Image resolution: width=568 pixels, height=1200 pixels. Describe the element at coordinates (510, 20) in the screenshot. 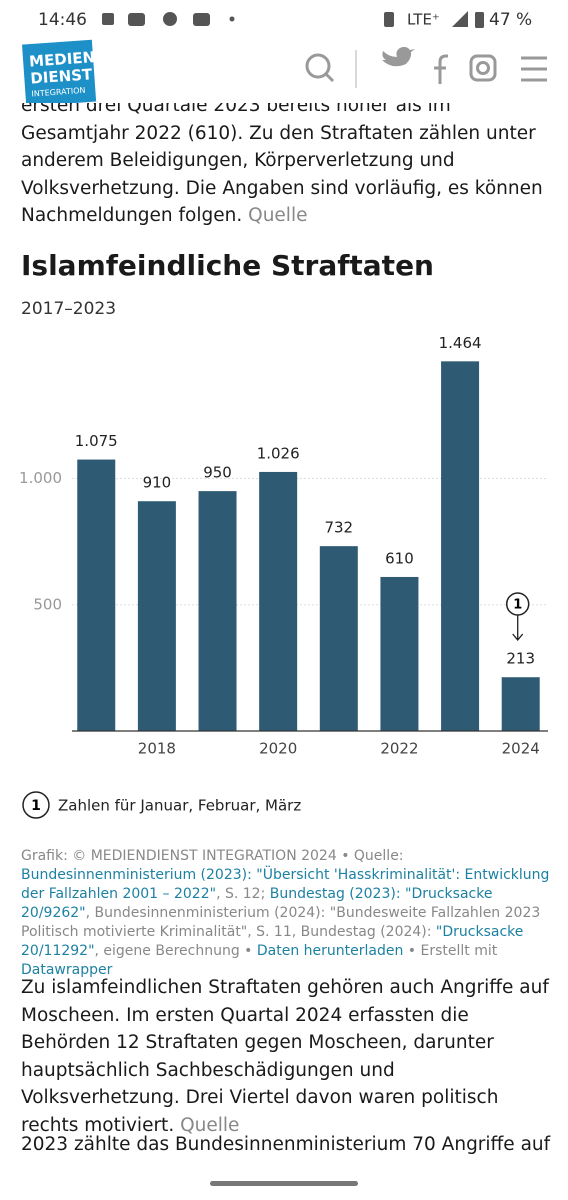

I see `status-battery: 47 %` at that location.